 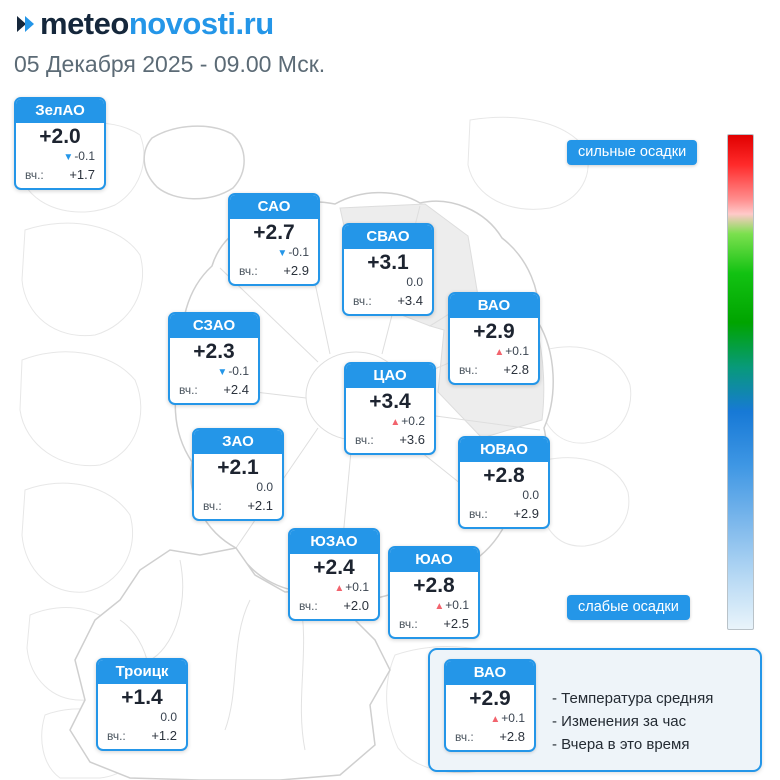 I want to click on district-name: САО, so click(x=274, y=207).